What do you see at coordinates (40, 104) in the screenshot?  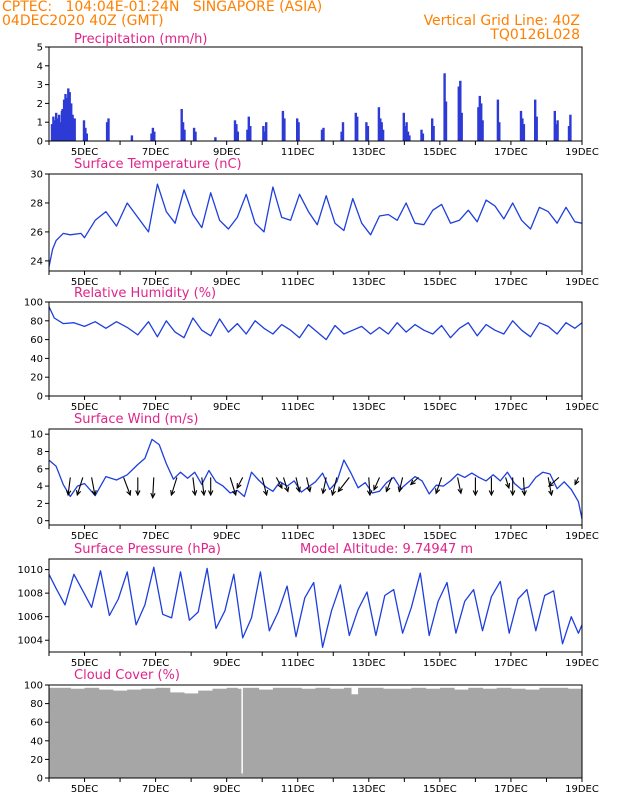 I see `y-tick-label: 2` at bounding box center [40, 104].